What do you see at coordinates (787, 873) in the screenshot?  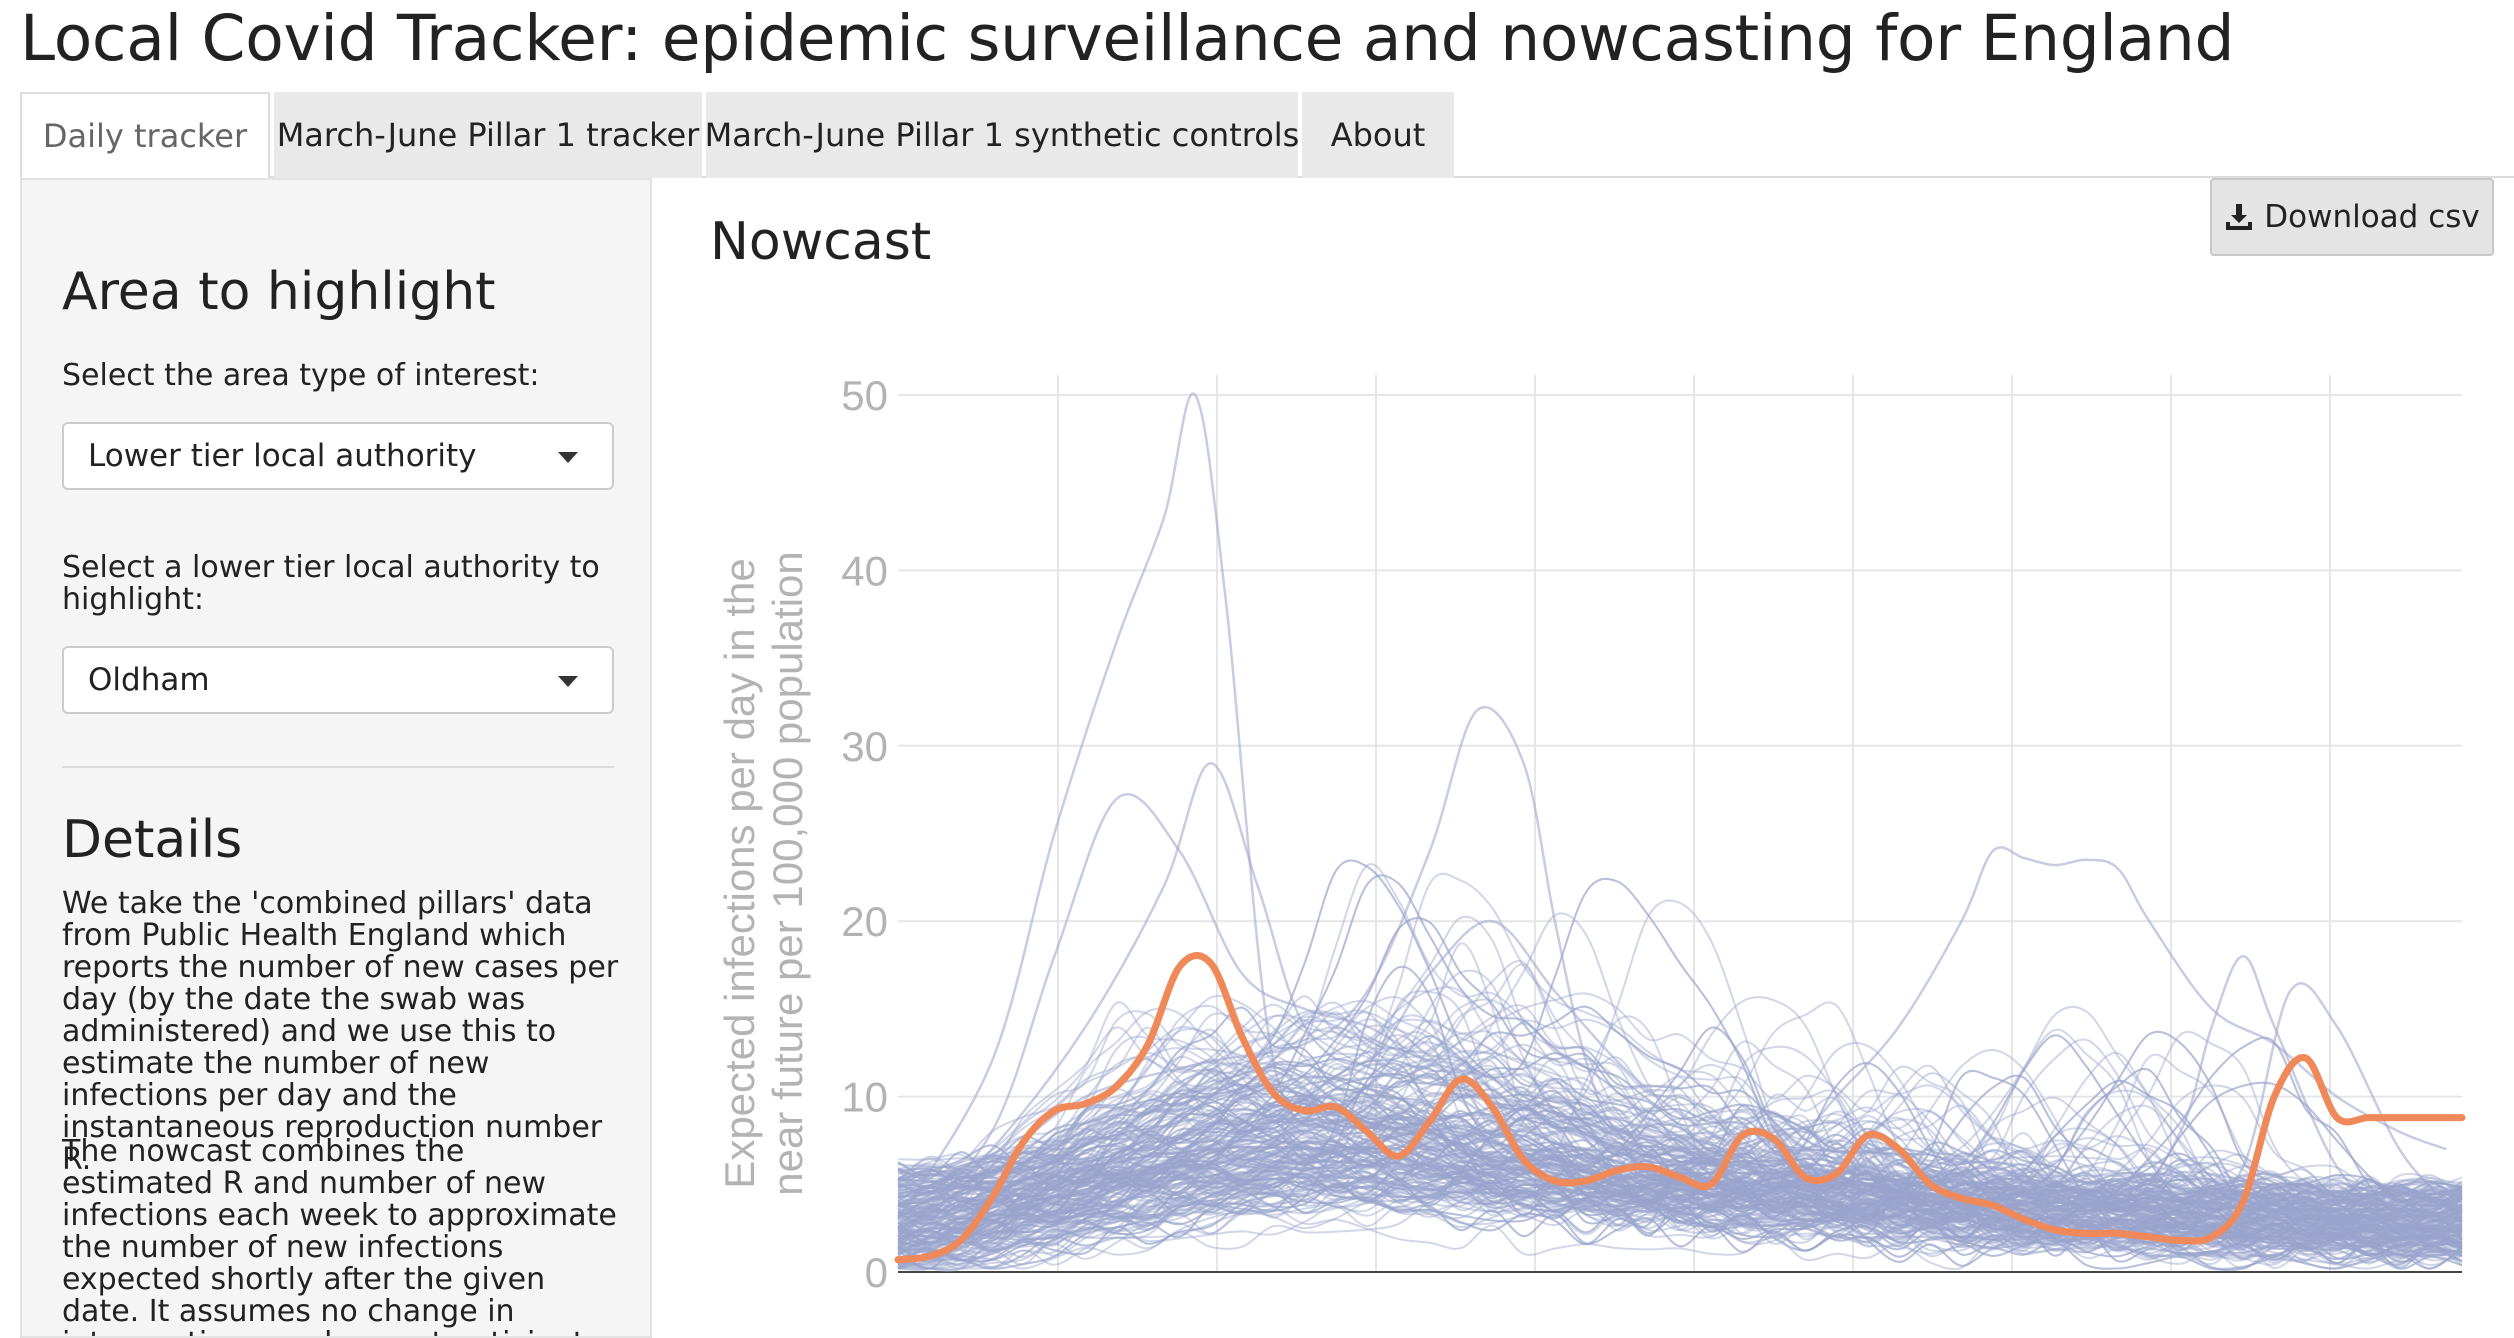 I see `y-axis-label-line-2: near future per 100,000 population` at bounding box center [787, 873].